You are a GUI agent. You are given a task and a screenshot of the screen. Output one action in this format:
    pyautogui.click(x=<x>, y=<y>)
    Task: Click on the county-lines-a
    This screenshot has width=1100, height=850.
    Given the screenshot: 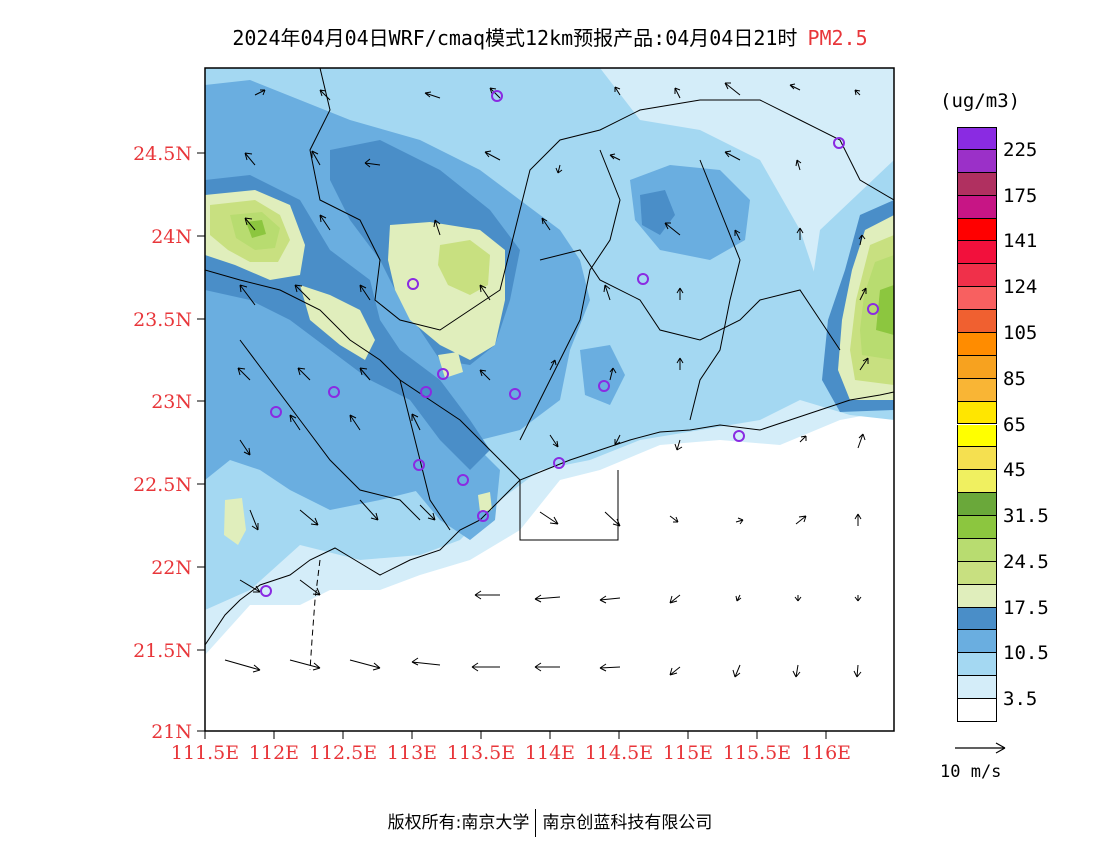 What is the action you would take?
    pyautogui.click(x=690, y=300)
    